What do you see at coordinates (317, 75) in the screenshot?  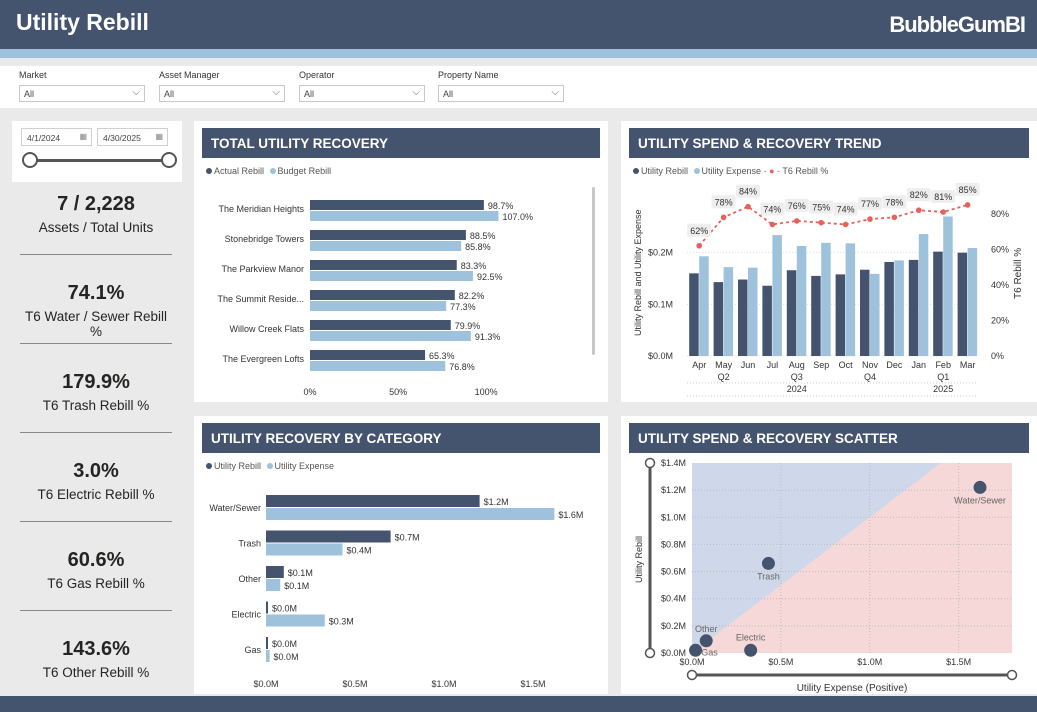 I see `filter-label: Operator` at bounding box center [317, 75].